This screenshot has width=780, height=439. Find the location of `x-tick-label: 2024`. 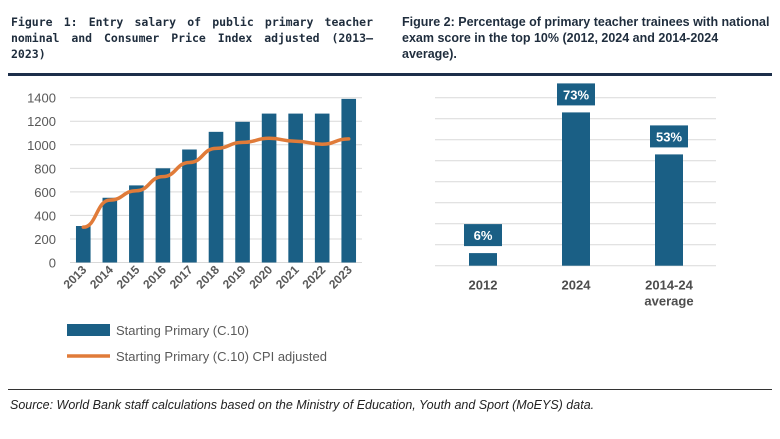

x-tick-label: 2024 is located at coordinates (577, 285).